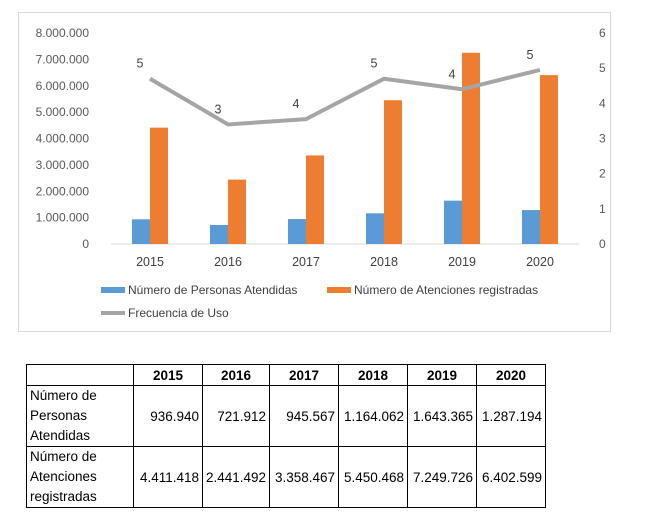 The width and height of the screenshot is (666, 530). What do you see at coordinates (236, 375) in the screenshot?
I see `table-header-cell: 2016` at bounding box center [236, 375].